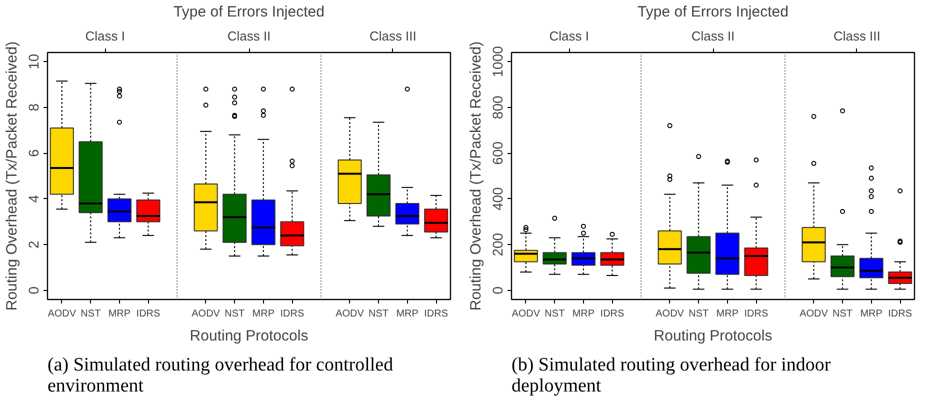  I want to click on y-tick-label: 4, so click(34, 198).